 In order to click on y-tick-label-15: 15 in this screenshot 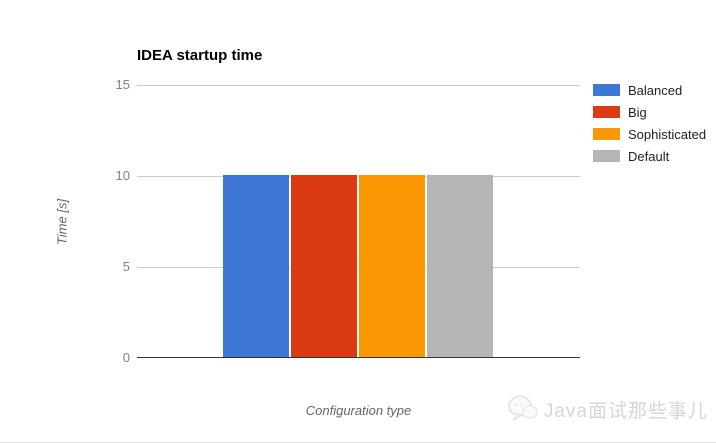, I will do `click(122, 84)`.